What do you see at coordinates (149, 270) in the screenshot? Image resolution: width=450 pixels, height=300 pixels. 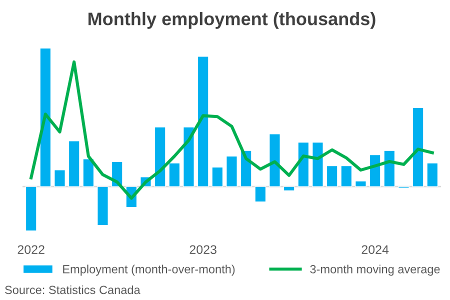 I see `legend-label: Employment (month-over-month)` at bounding box center [149, 270].